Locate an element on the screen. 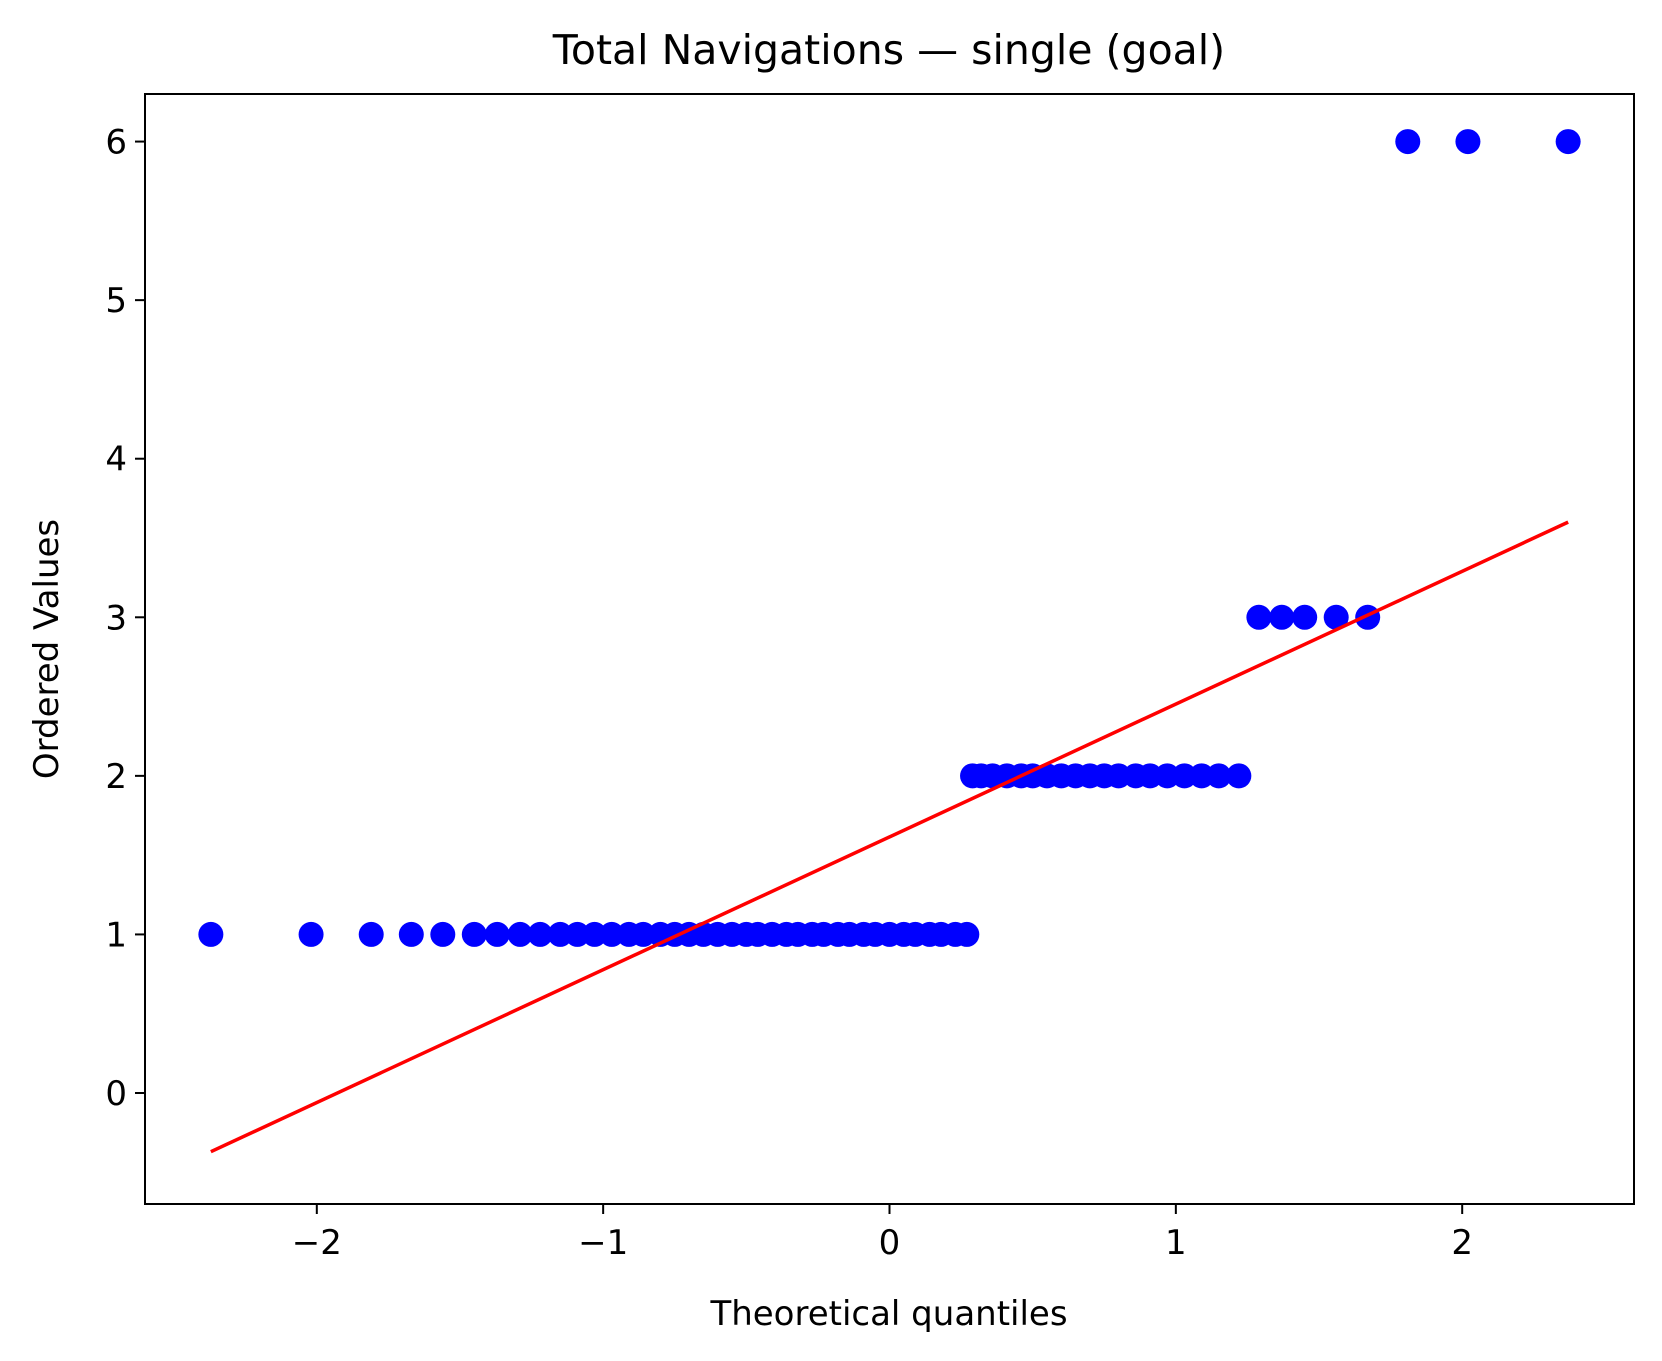 This screenshot has height=1361, width=1662. y-tick-label: 5 is located at coordinates (116, 301).